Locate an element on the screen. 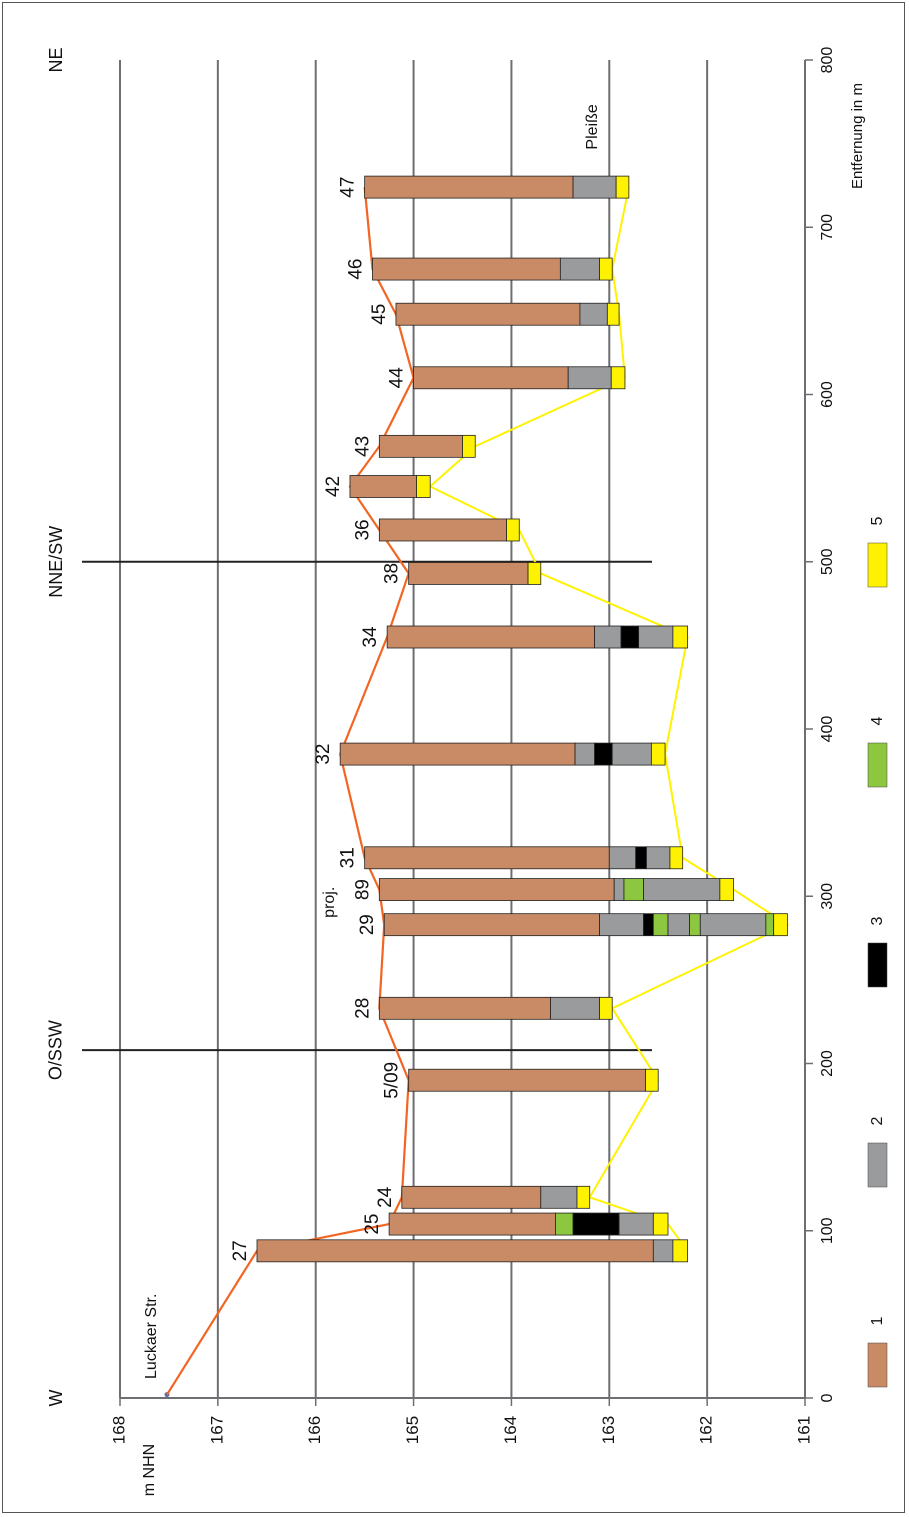 This screenshot has height=1517, width=909. borehole-label-36: 36 is located at coordinates (362, 529).